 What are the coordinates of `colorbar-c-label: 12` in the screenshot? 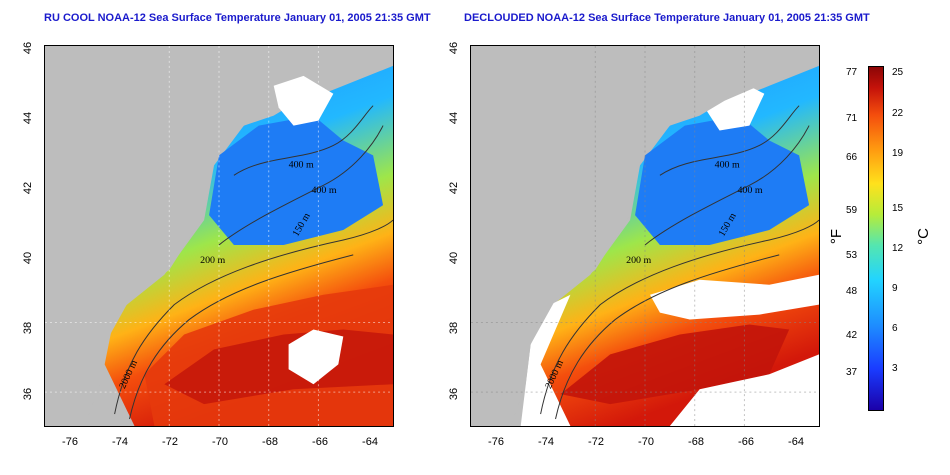 It's located at (898, 248).